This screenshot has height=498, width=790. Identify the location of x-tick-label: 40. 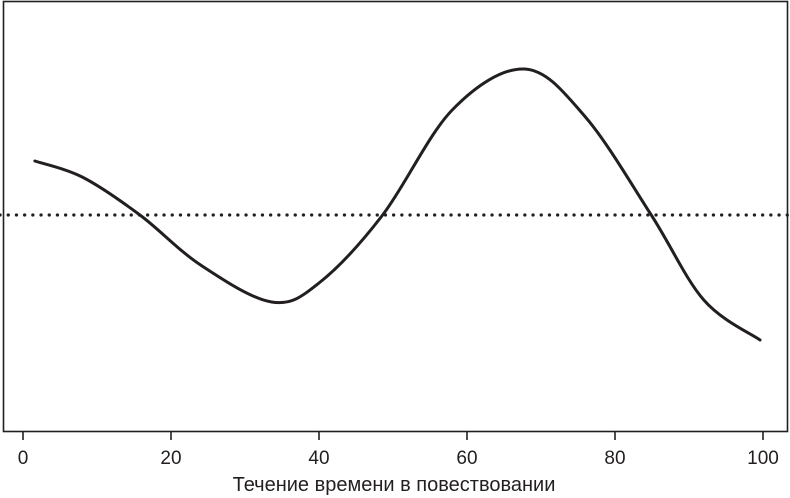
(318, 458).